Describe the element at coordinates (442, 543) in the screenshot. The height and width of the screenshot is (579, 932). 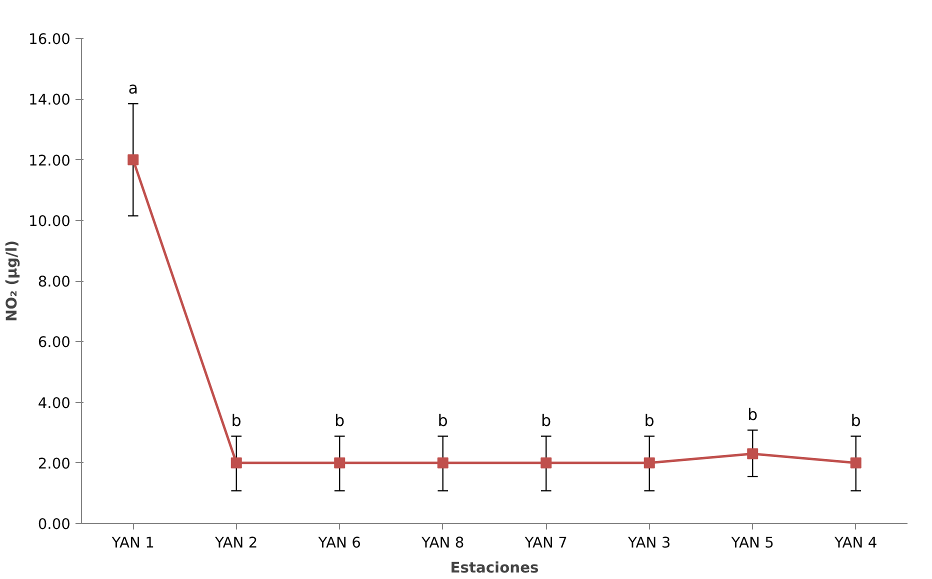
I see `x-tick-label: YAN 8` at that location.